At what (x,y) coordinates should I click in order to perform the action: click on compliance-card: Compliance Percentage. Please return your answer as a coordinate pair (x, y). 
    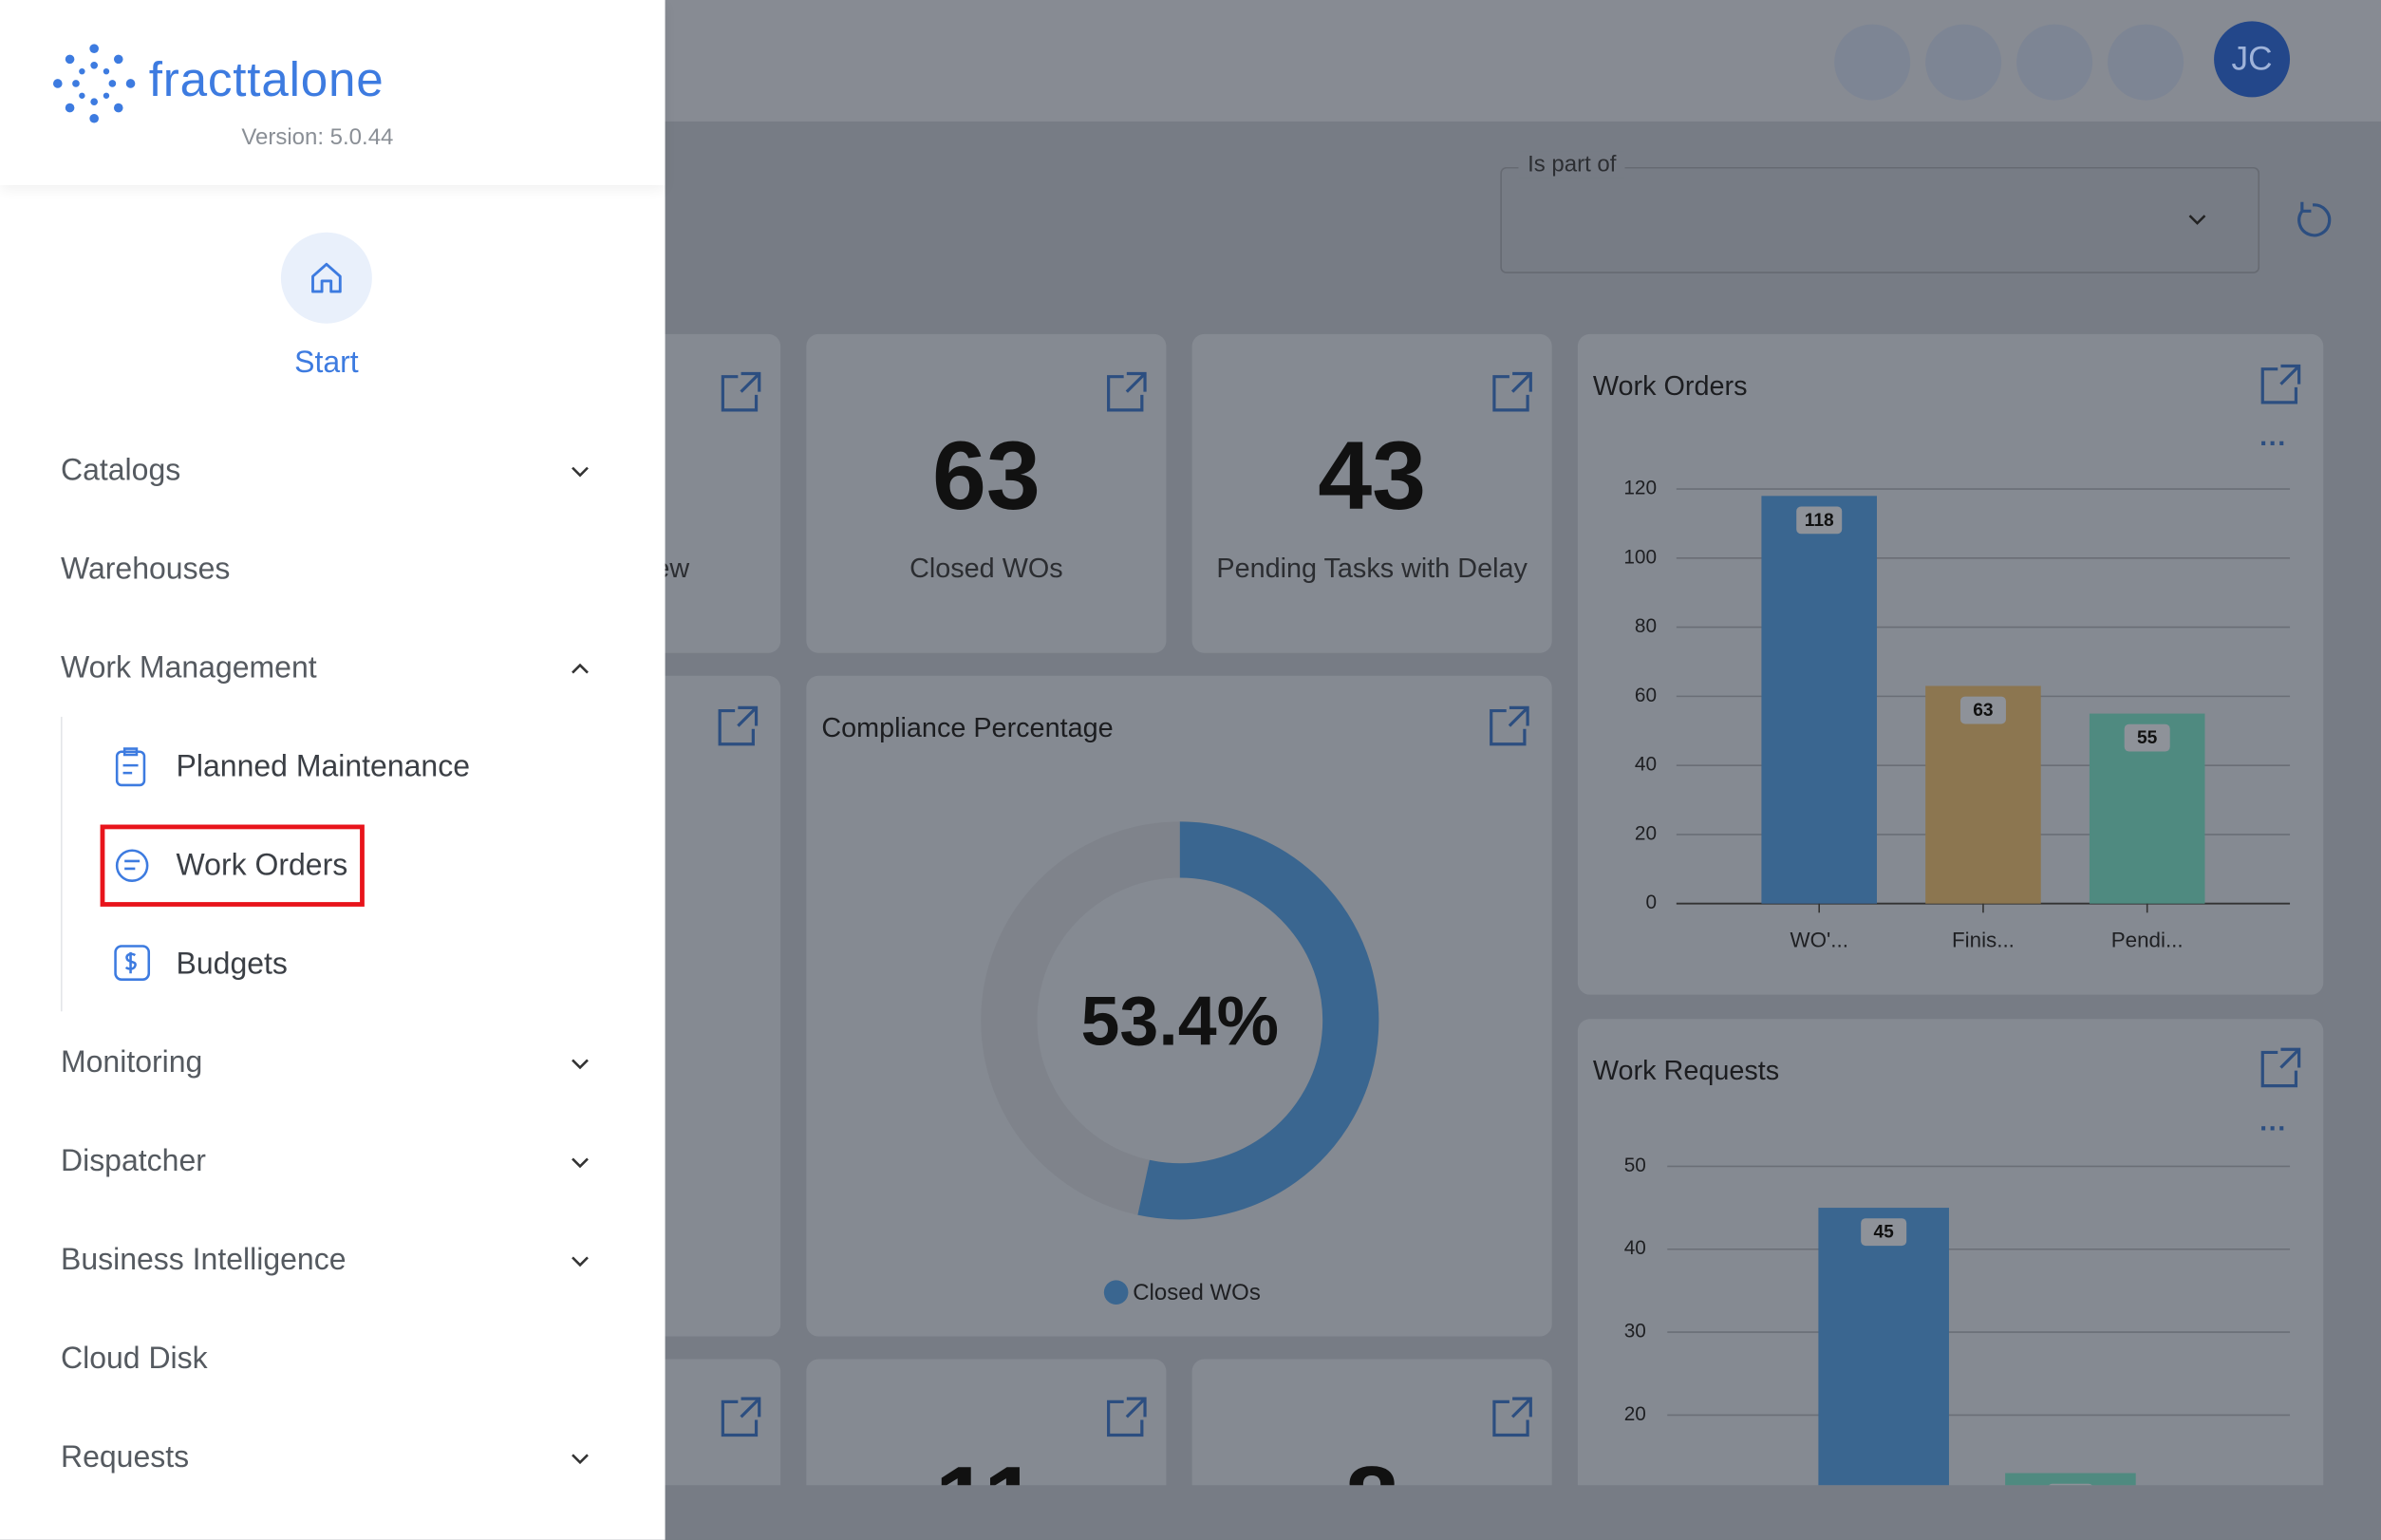
    Looking at the image, I should click on (1179, 1006).